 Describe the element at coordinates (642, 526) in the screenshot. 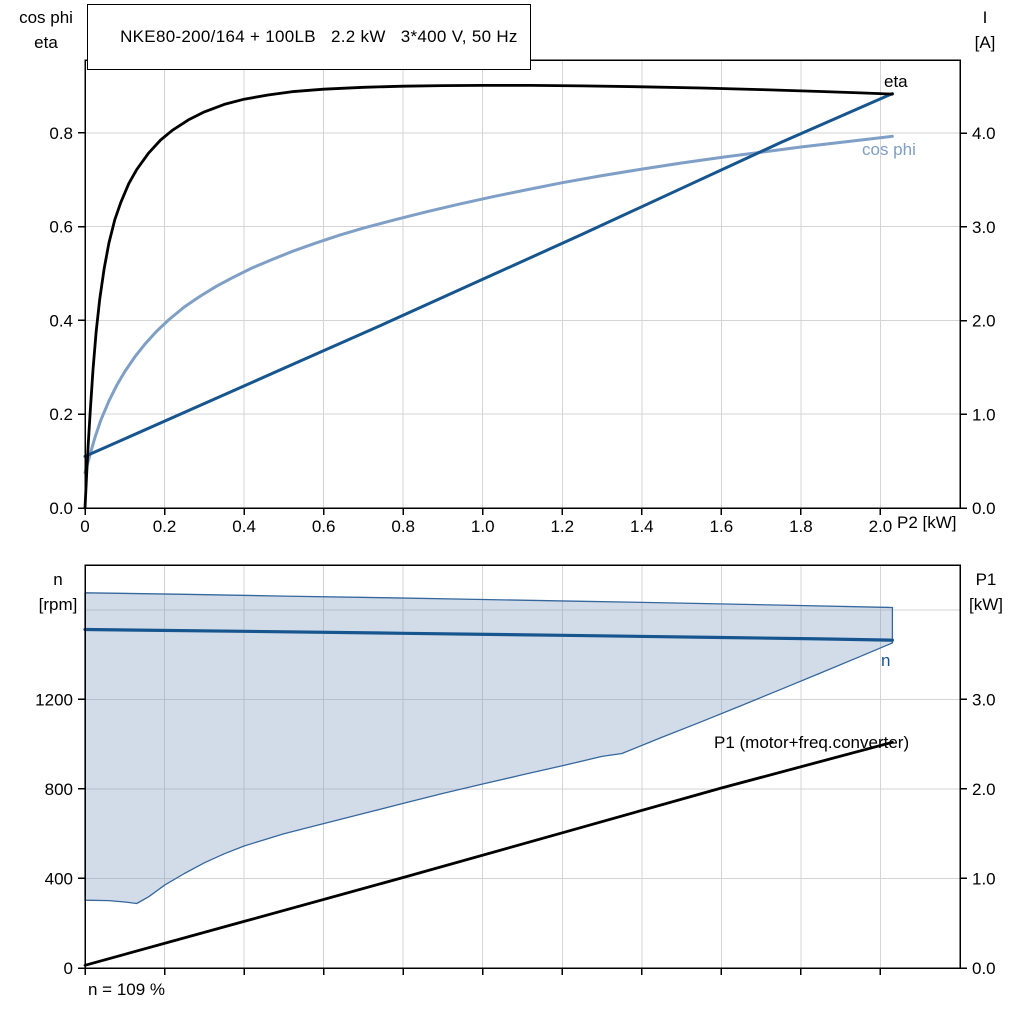

I see `svg-text: 1.4` at that location.